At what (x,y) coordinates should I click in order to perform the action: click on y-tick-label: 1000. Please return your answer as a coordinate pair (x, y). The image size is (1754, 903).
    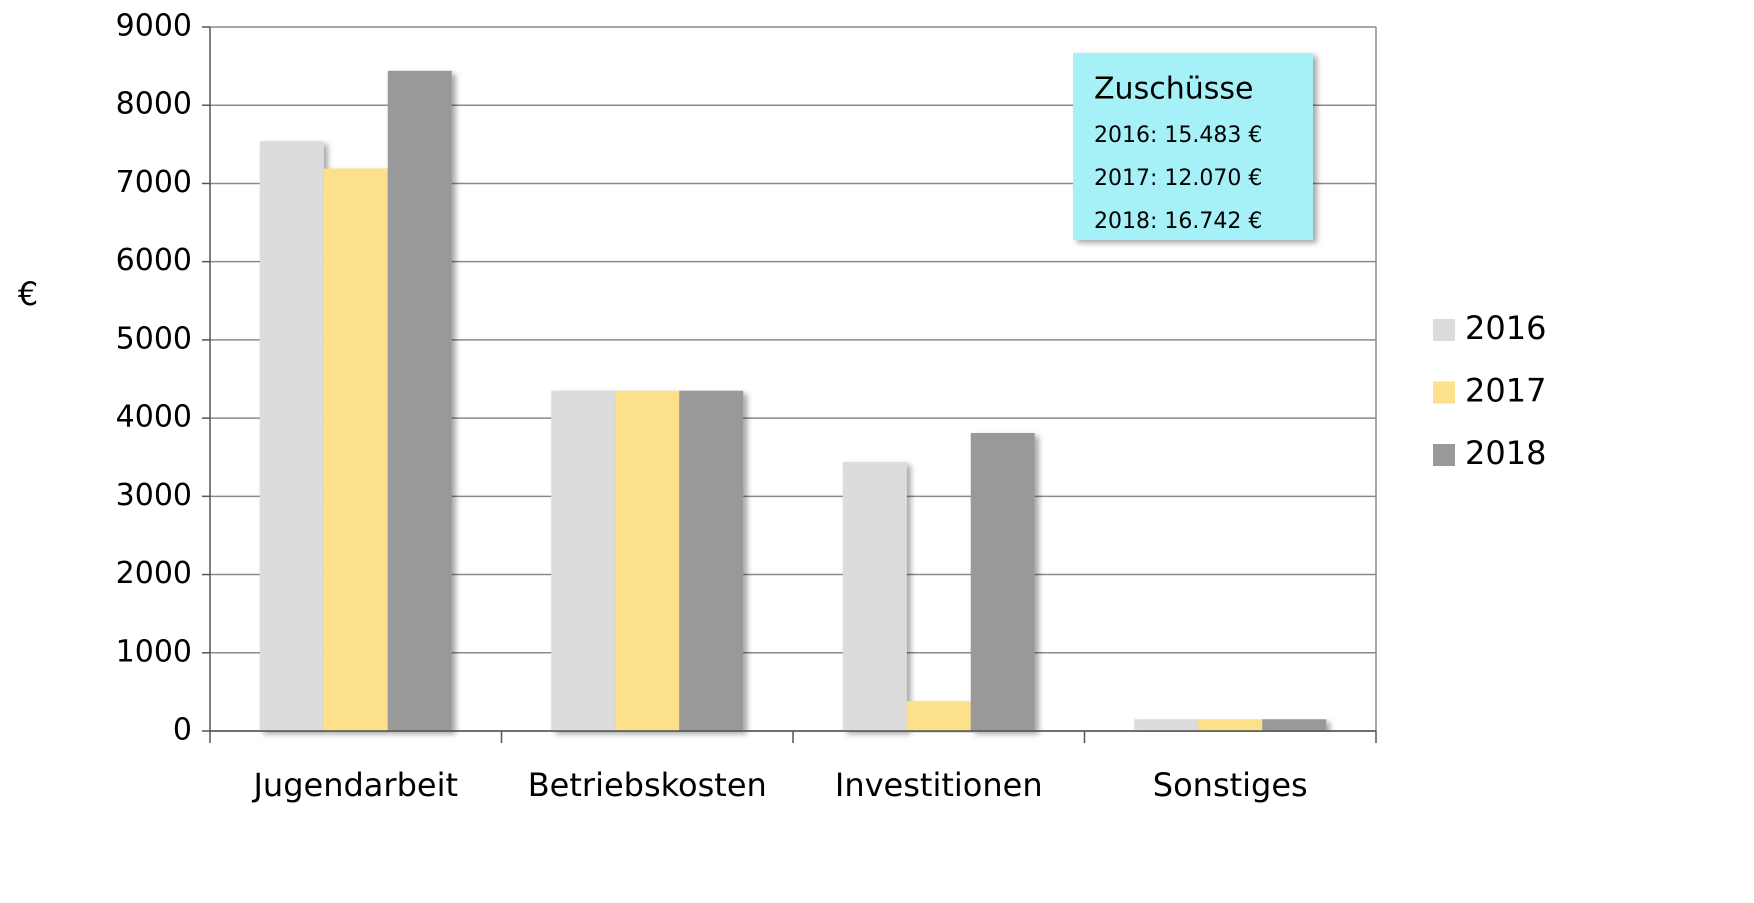
    Looking at the image, I should click on (154, 651).